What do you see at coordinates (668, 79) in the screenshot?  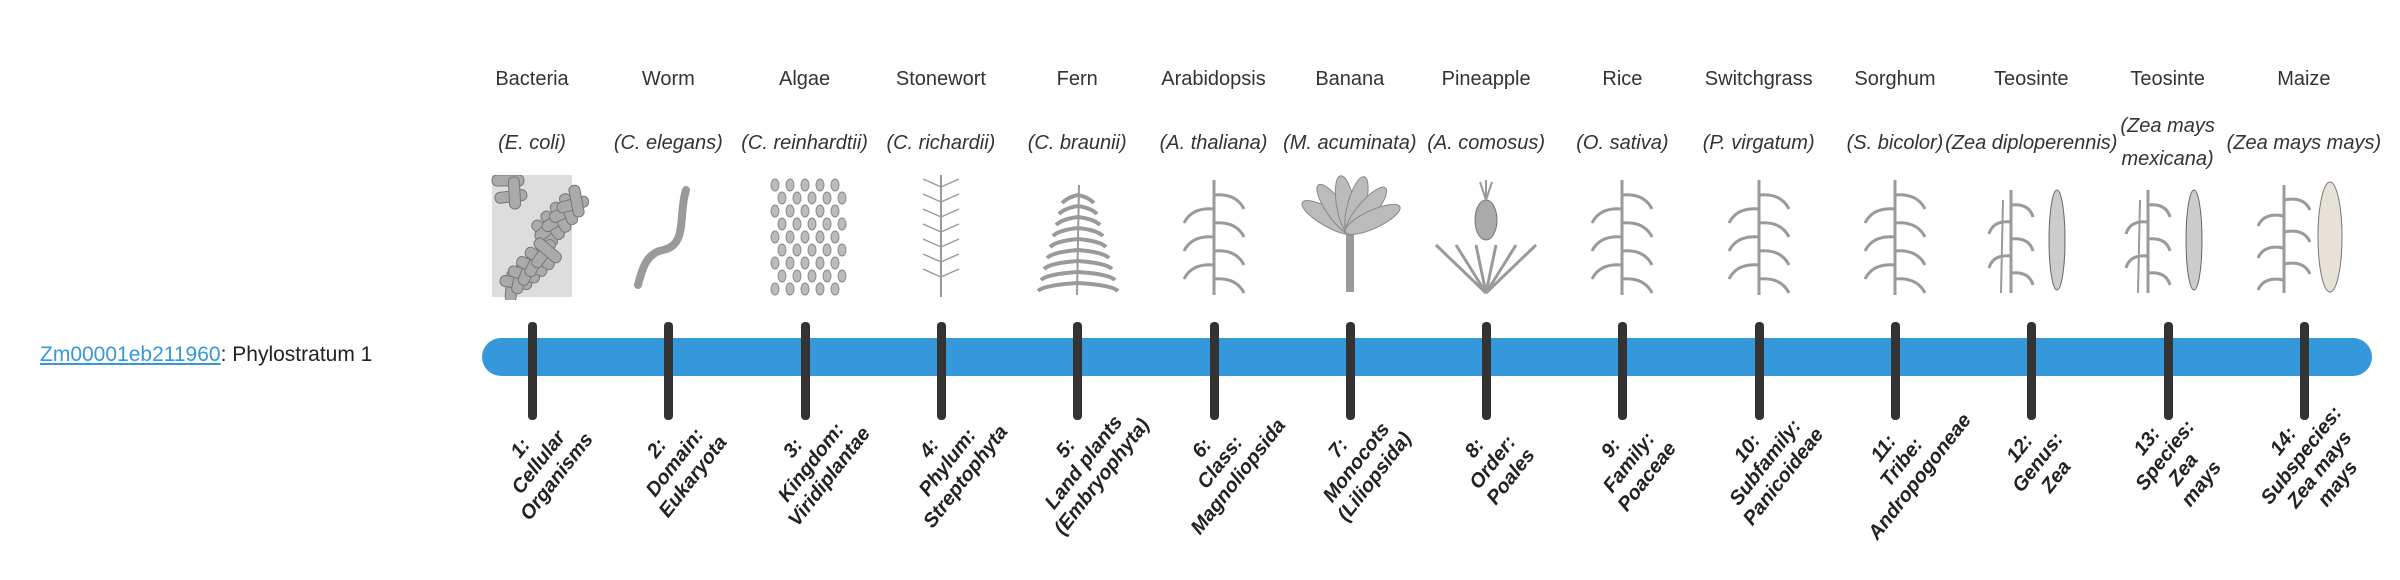 I see `taxon-common-name: Worm` at bounding box center [668, 79].